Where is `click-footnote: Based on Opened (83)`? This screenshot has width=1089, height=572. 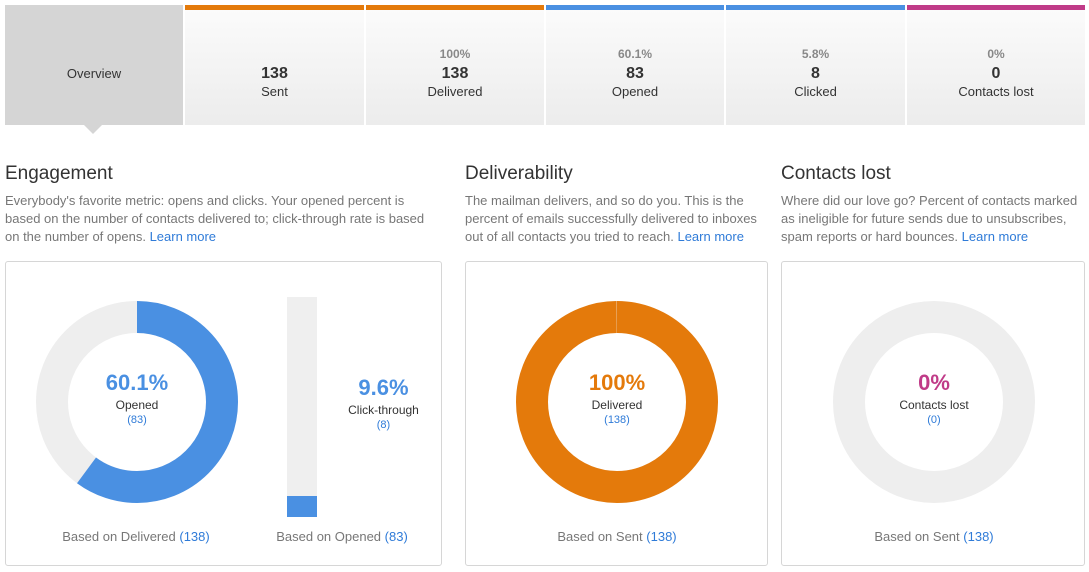 click-footnote: Based on Opened (83) is located at coordinates (342, 536).